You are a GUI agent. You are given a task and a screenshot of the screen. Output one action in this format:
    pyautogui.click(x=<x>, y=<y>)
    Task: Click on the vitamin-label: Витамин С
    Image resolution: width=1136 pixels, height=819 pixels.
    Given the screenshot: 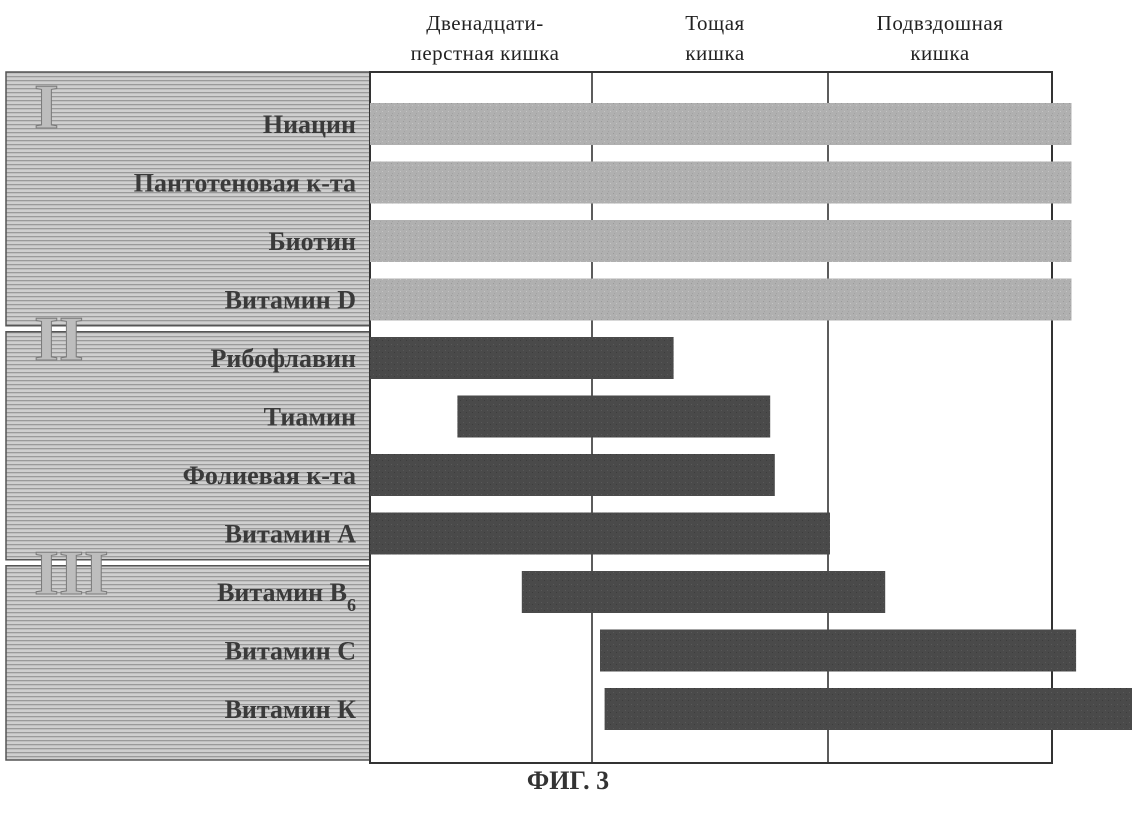 What is the action you would take?
    pyautogui.click(x=290, y=651)
    